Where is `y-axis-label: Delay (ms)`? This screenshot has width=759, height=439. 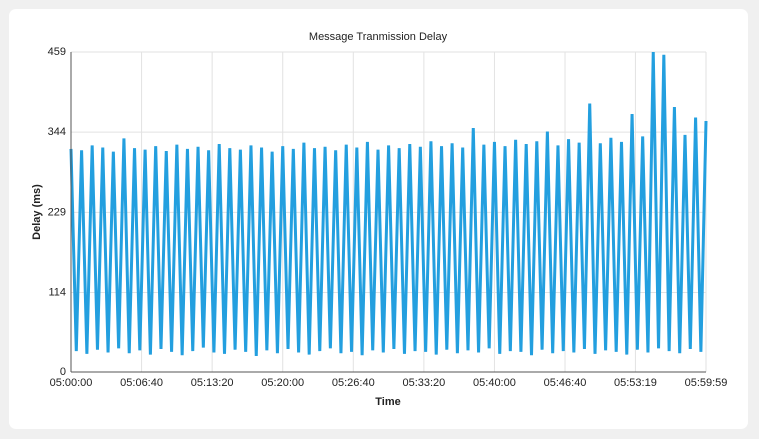
y-axis-label: Delay (ms) is located at coordinates (37, 212).